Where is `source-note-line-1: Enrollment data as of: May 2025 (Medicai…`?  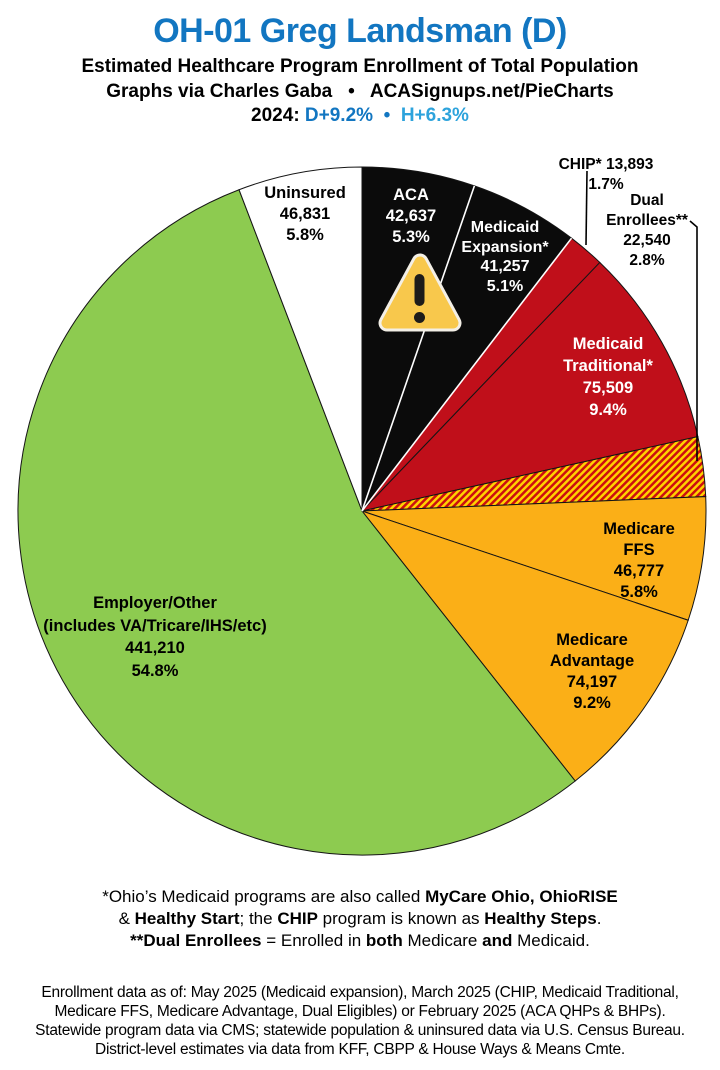
source-note-line-1: Enrollment data as of: May 2025 (Medicai… is located at coordinates (360, 992).